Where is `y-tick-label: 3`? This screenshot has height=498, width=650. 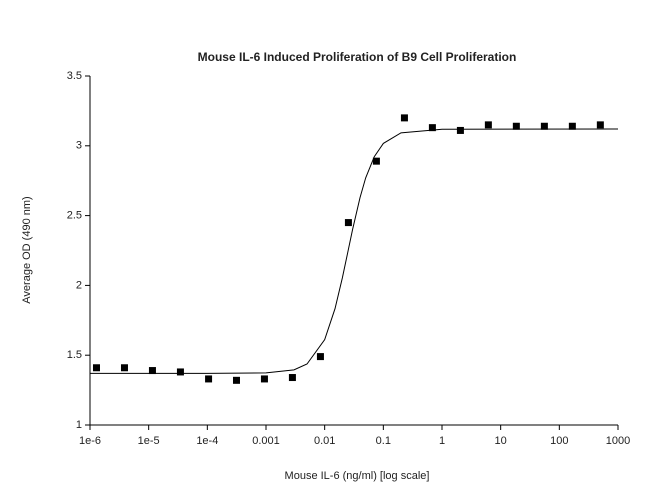 y-tick-label: 3 is located at coordinates (79, 146).